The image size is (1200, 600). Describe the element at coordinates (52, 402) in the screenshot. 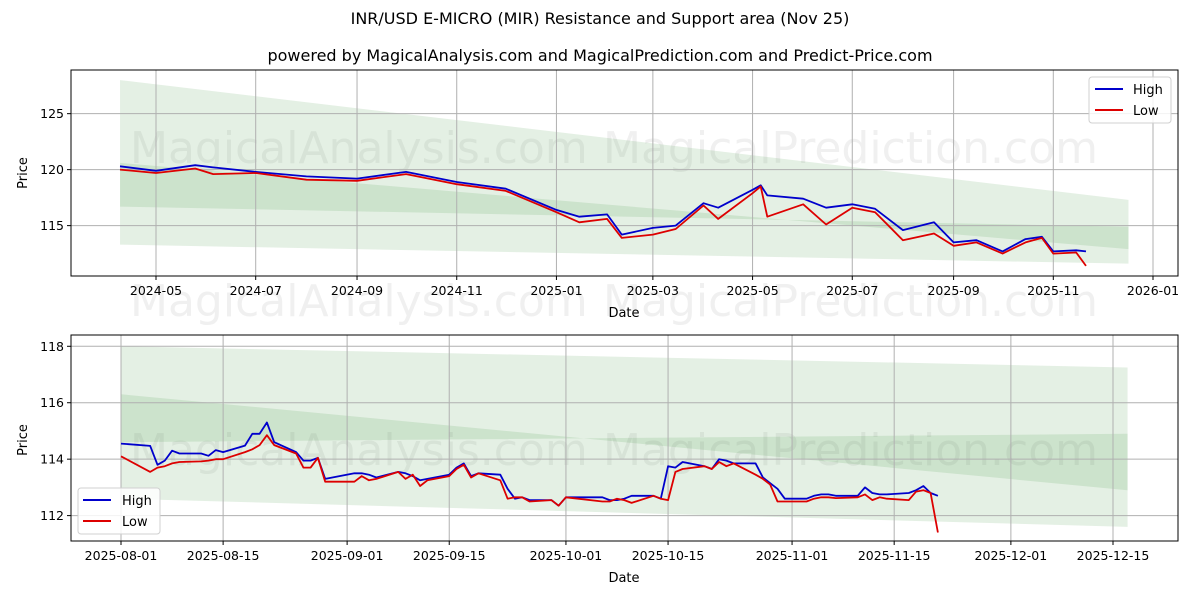

I see `y-tick-label: 116` at that location.